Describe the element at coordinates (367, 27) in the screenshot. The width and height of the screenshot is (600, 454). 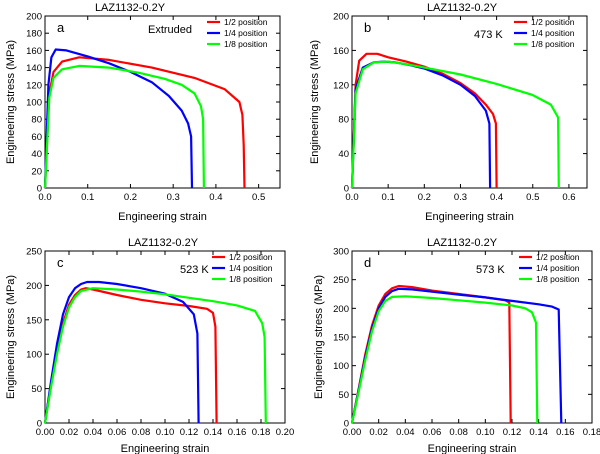
I see `panel-letter-b: b` at that location.